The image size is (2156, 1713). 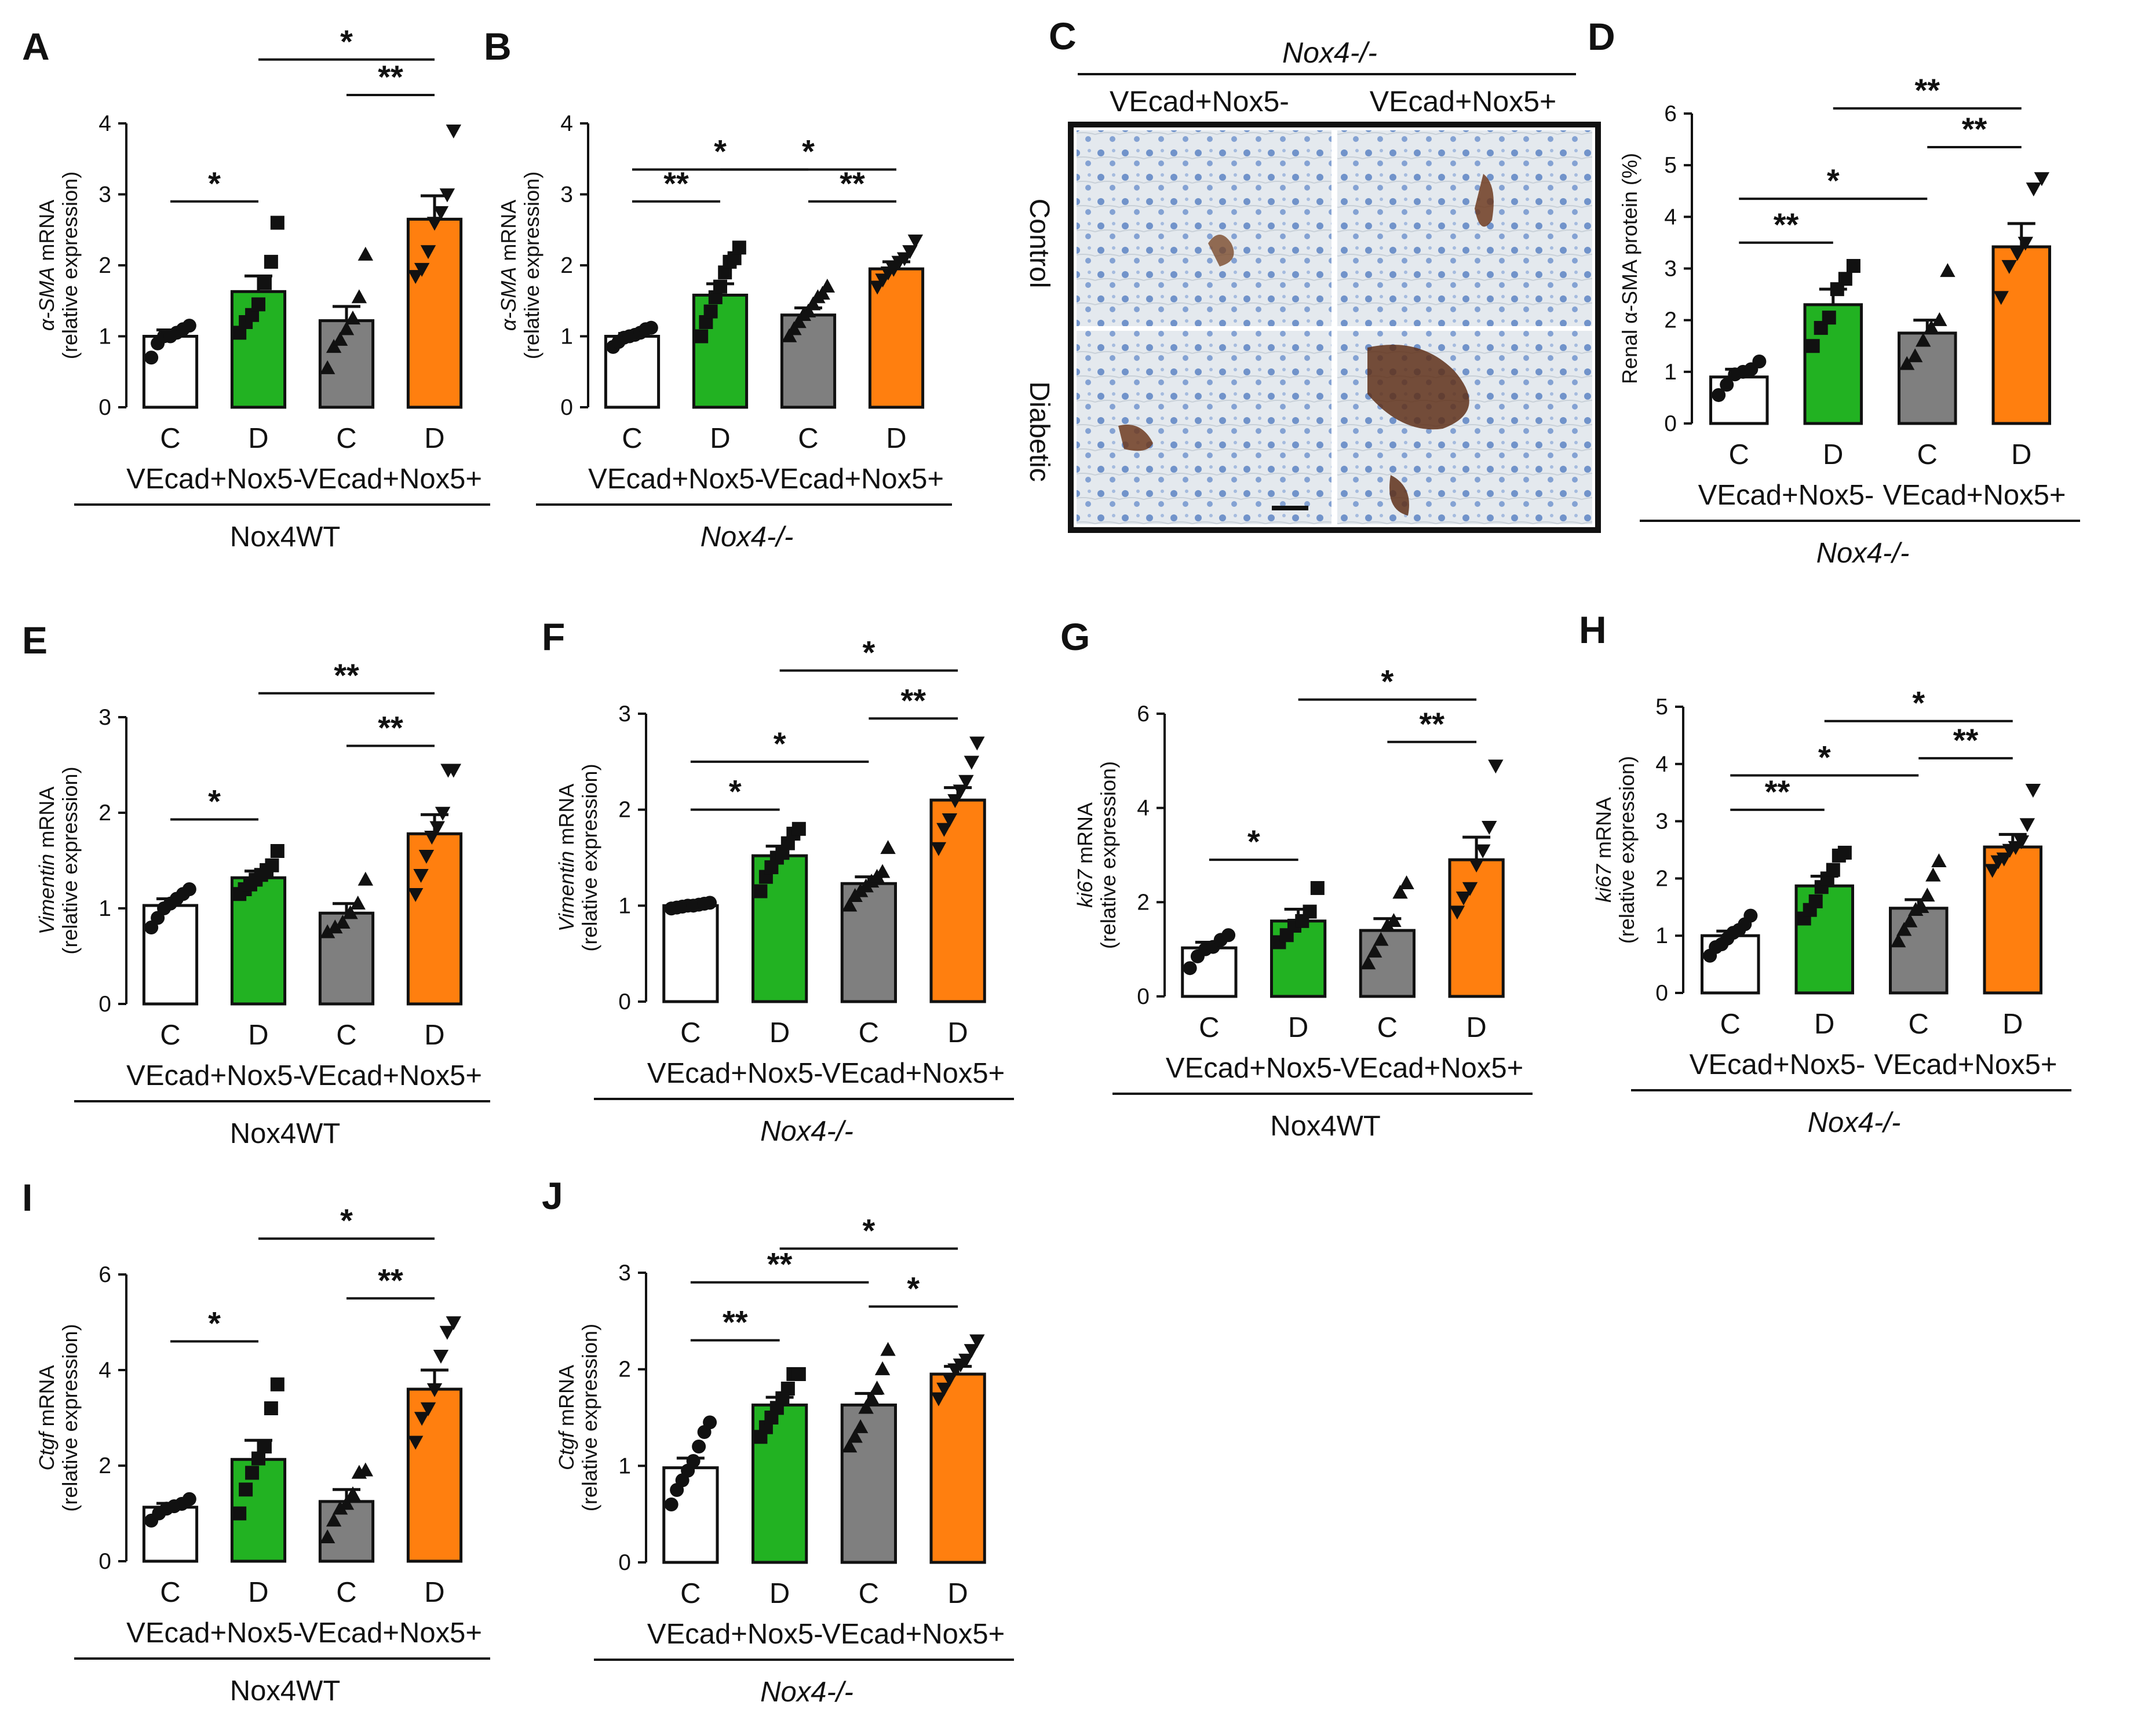 I want to click on y-axis-label-gene: ki67, so click(x=1085, y=888).